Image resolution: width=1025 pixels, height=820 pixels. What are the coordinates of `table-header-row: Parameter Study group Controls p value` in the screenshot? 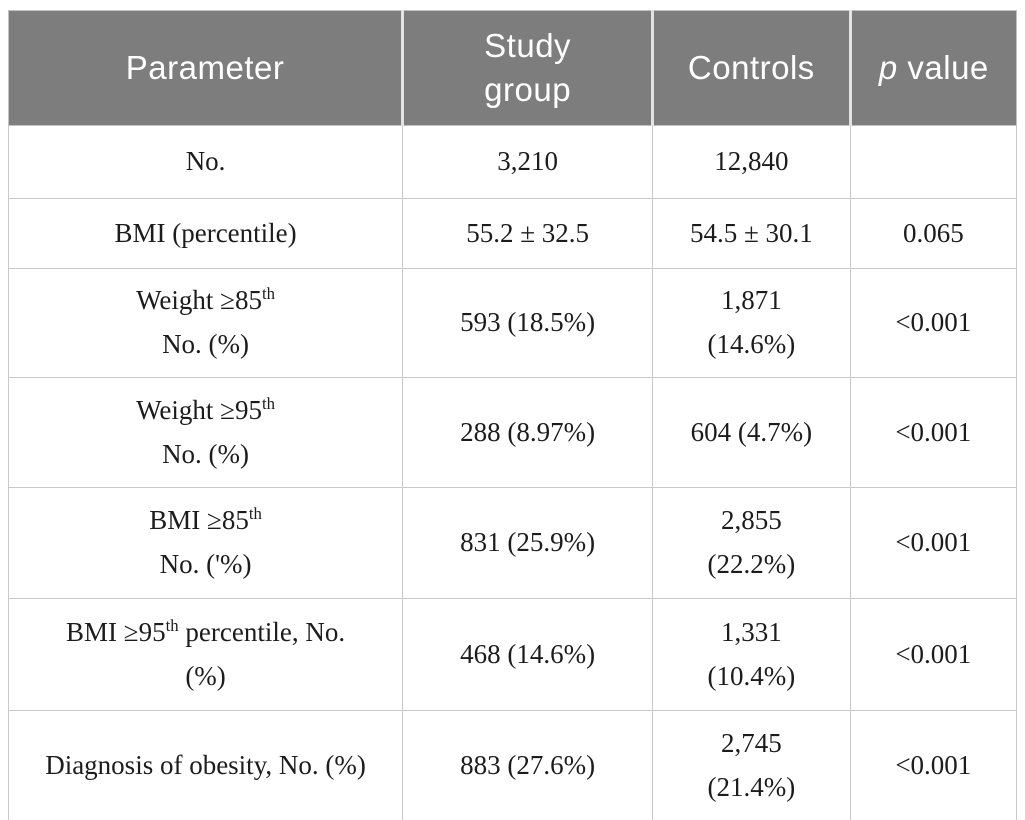 It's located at (512, 68).